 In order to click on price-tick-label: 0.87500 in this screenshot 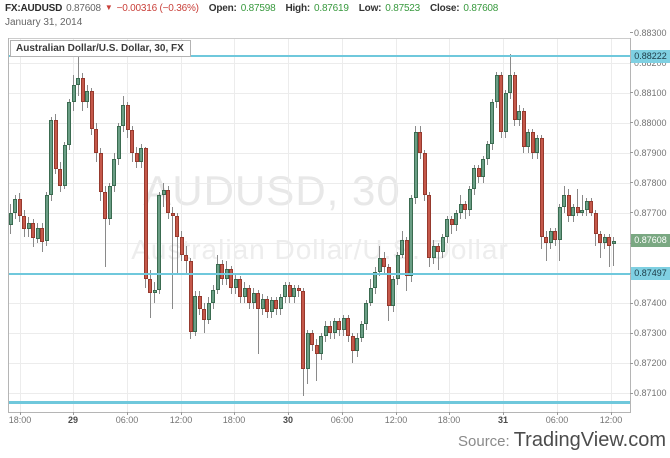, I will do `click(650, 273)`.